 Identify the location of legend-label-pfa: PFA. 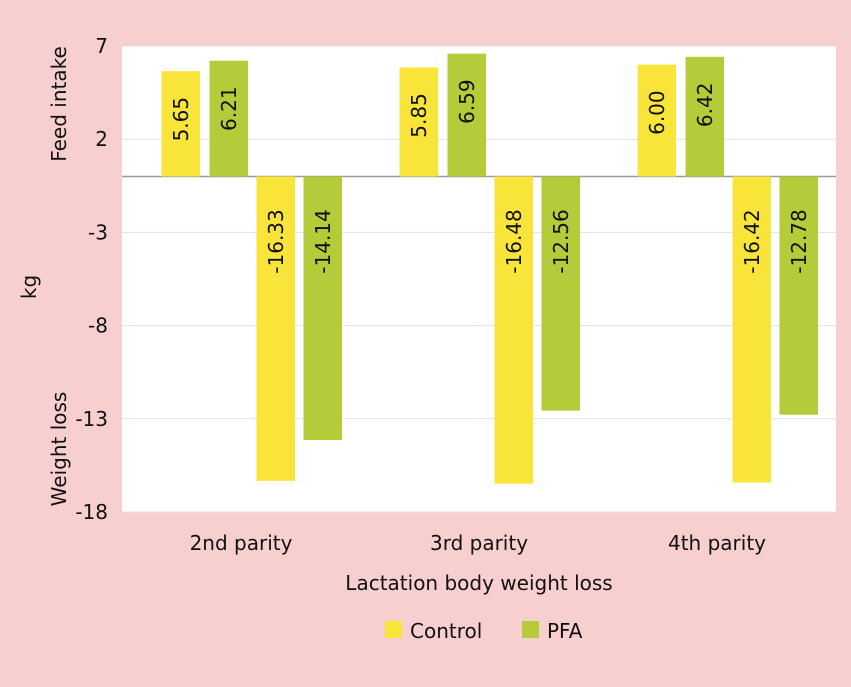
(565, 631).